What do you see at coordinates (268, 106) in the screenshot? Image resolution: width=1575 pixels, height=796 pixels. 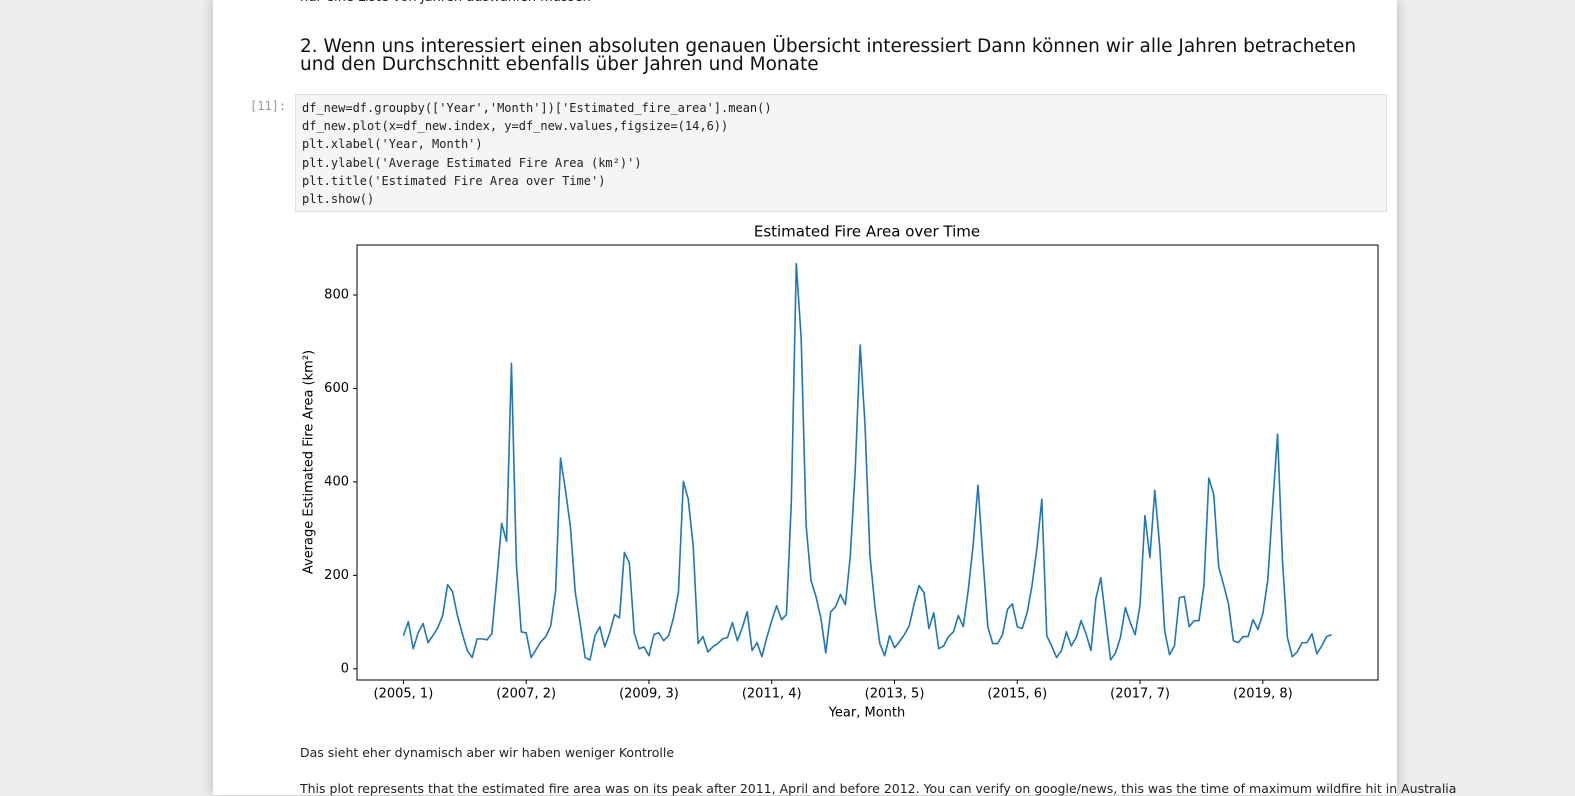 I see `cell-prompt: [11]:` at bounding box center [268, 106].